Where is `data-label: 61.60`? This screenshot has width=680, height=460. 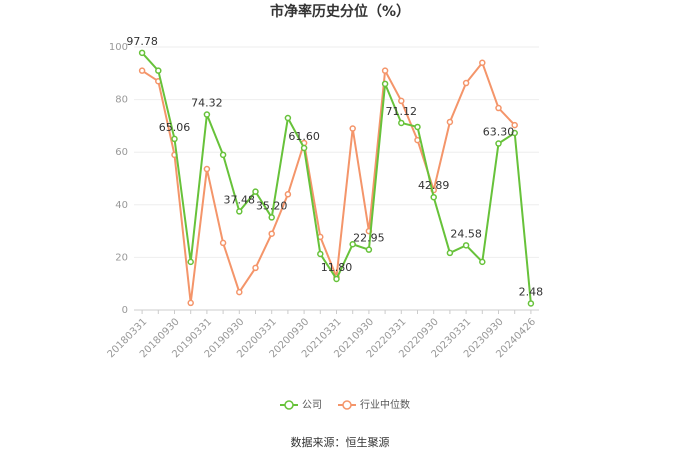
data-label: 61.60 is located at coordinates (304, 136).